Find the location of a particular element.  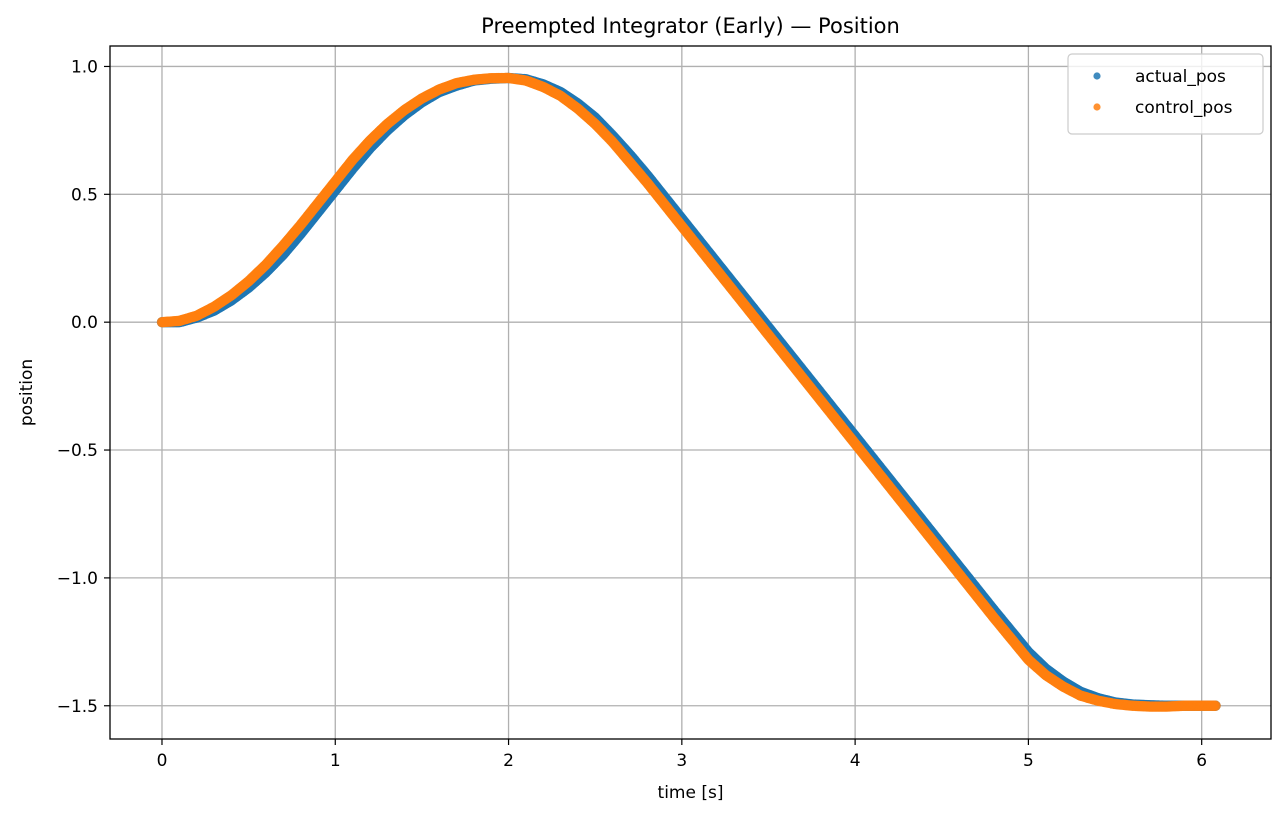

y-tick-label: 0.0 is located at coordinates (84, 323).